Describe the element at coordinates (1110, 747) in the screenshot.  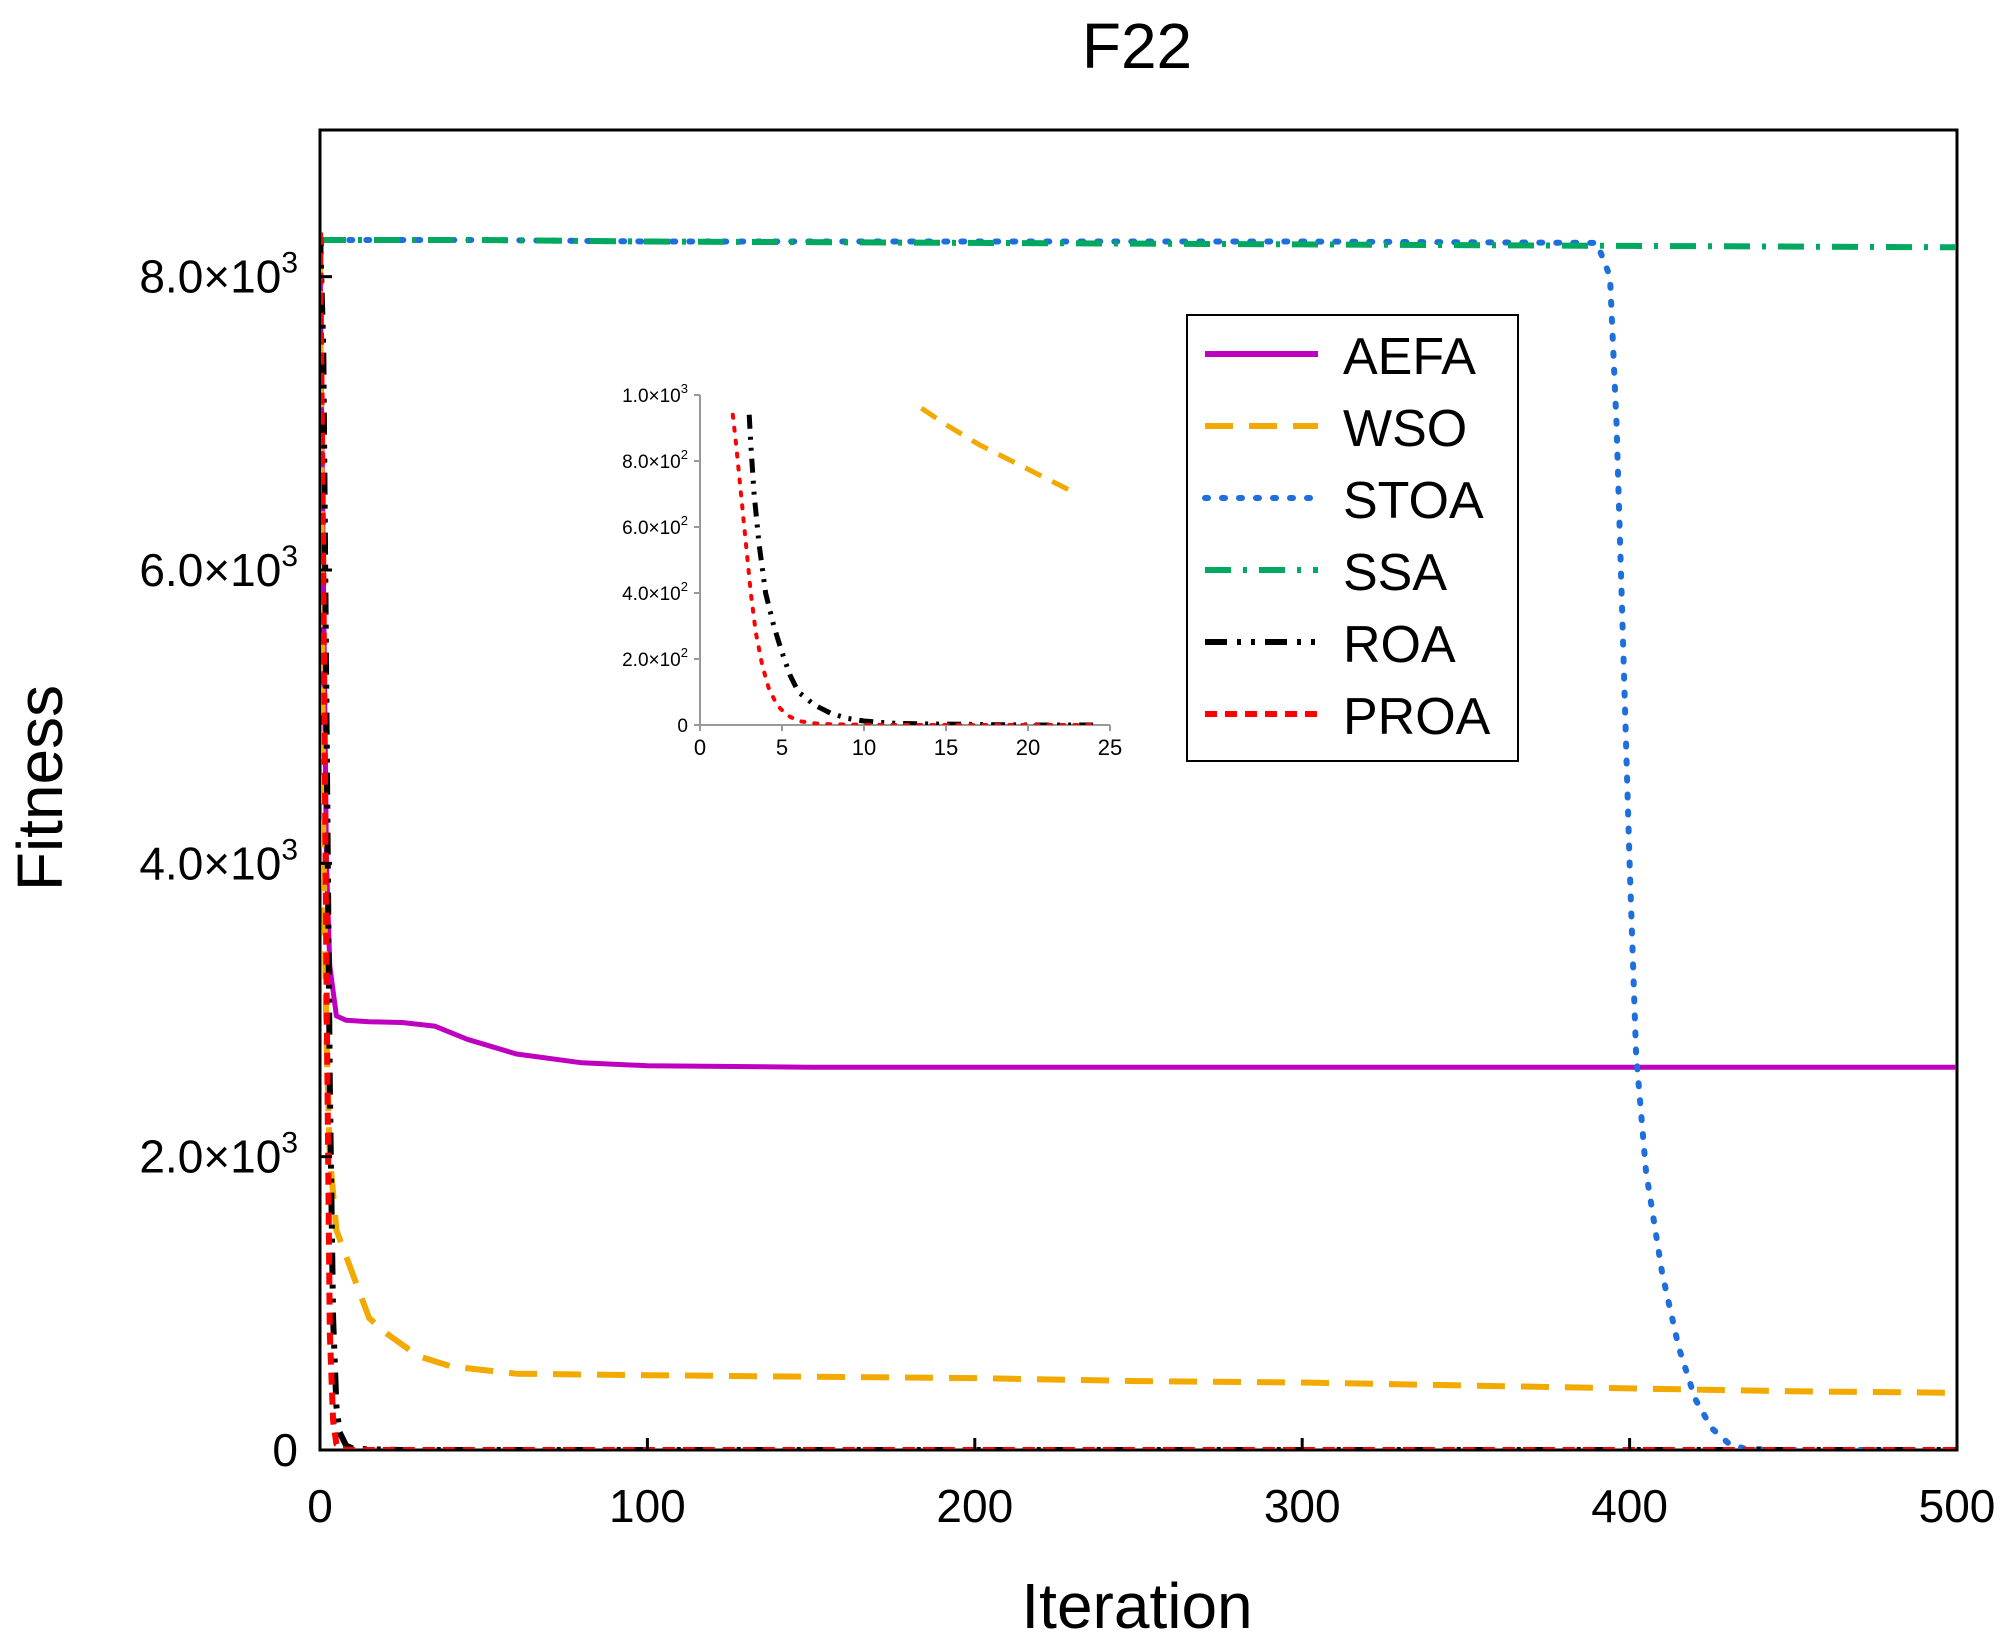
I see `inset-x-tick-label: 25` at that location.